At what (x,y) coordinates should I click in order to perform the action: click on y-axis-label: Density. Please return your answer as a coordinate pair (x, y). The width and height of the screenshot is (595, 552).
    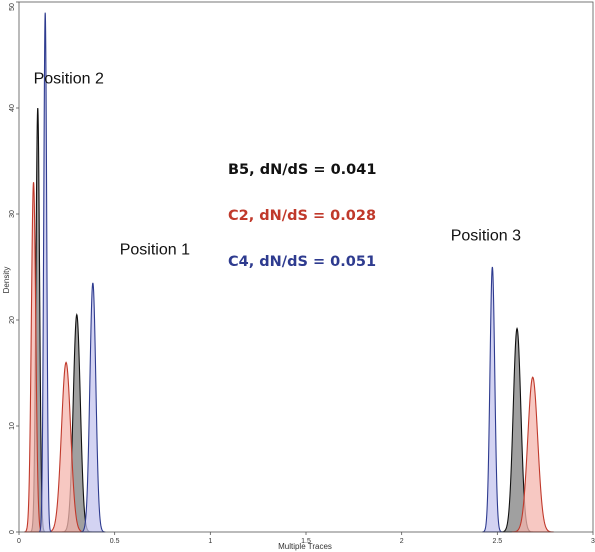
    Looking at the image, I should click on (6, 280).